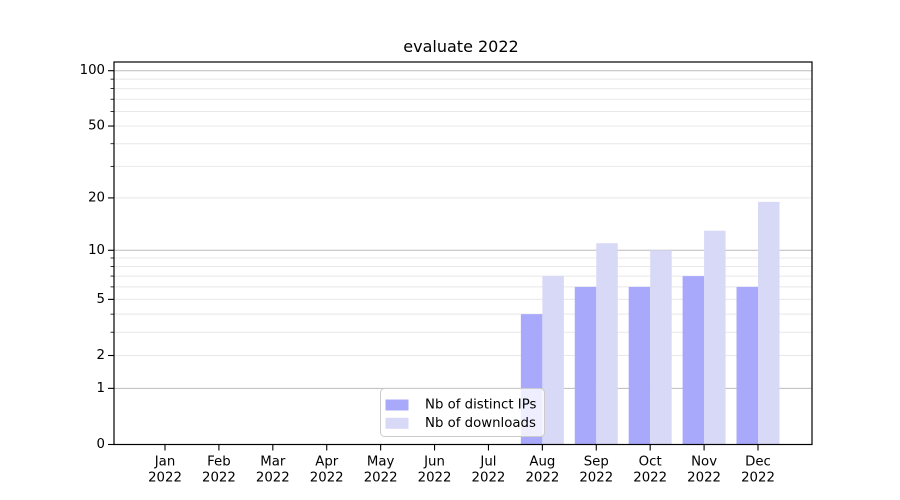  Describe the element at coordinates (381, 462) in the screenshot. I see `x-tick-label-month: May` at that location.